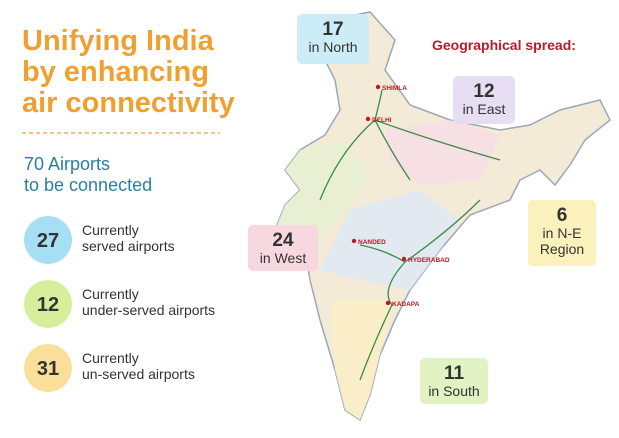 The height and width of the screenshot is (438, 619). I want to click on region-label: Region, so click(562, 249).